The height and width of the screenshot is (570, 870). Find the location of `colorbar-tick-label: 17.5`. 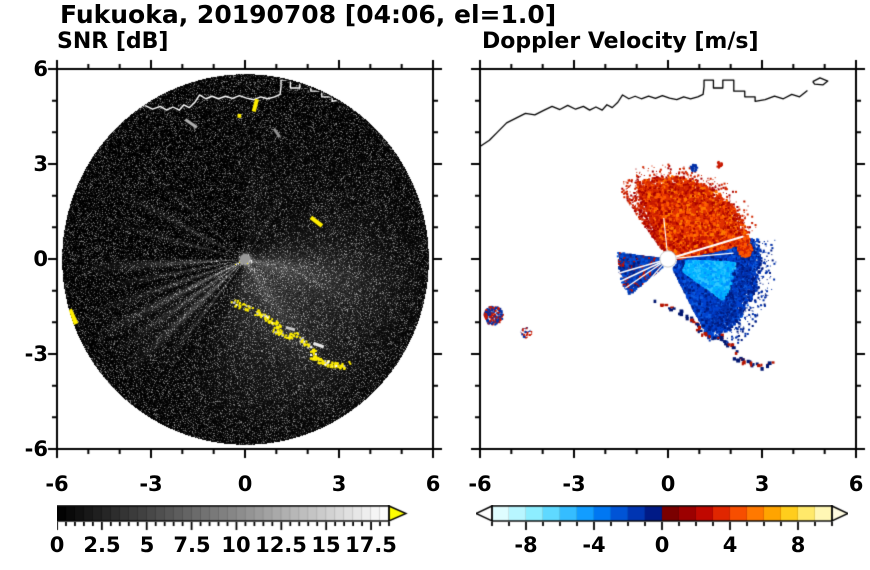

colorbar-tick-label: 17.5 is located at coordinates (371, 545).